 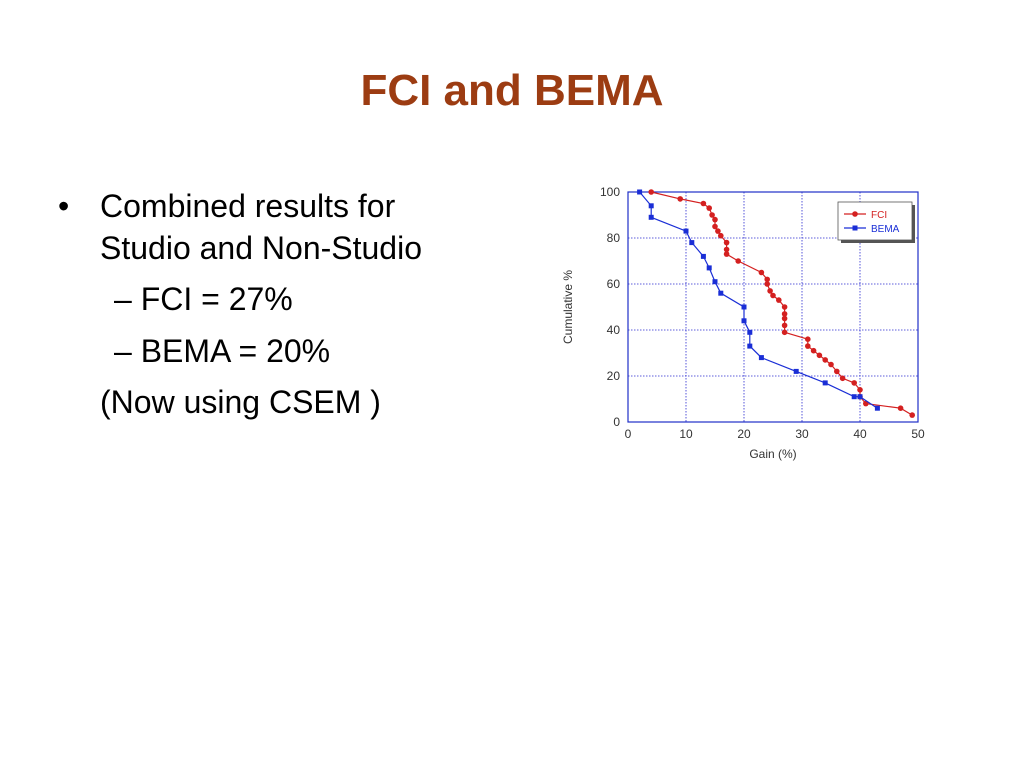 What do you see at coordinates (216, 299) in the screenshot?
I see `sub-bullet-fci-text: FCI = 27%` at bounding box center [216, 299].